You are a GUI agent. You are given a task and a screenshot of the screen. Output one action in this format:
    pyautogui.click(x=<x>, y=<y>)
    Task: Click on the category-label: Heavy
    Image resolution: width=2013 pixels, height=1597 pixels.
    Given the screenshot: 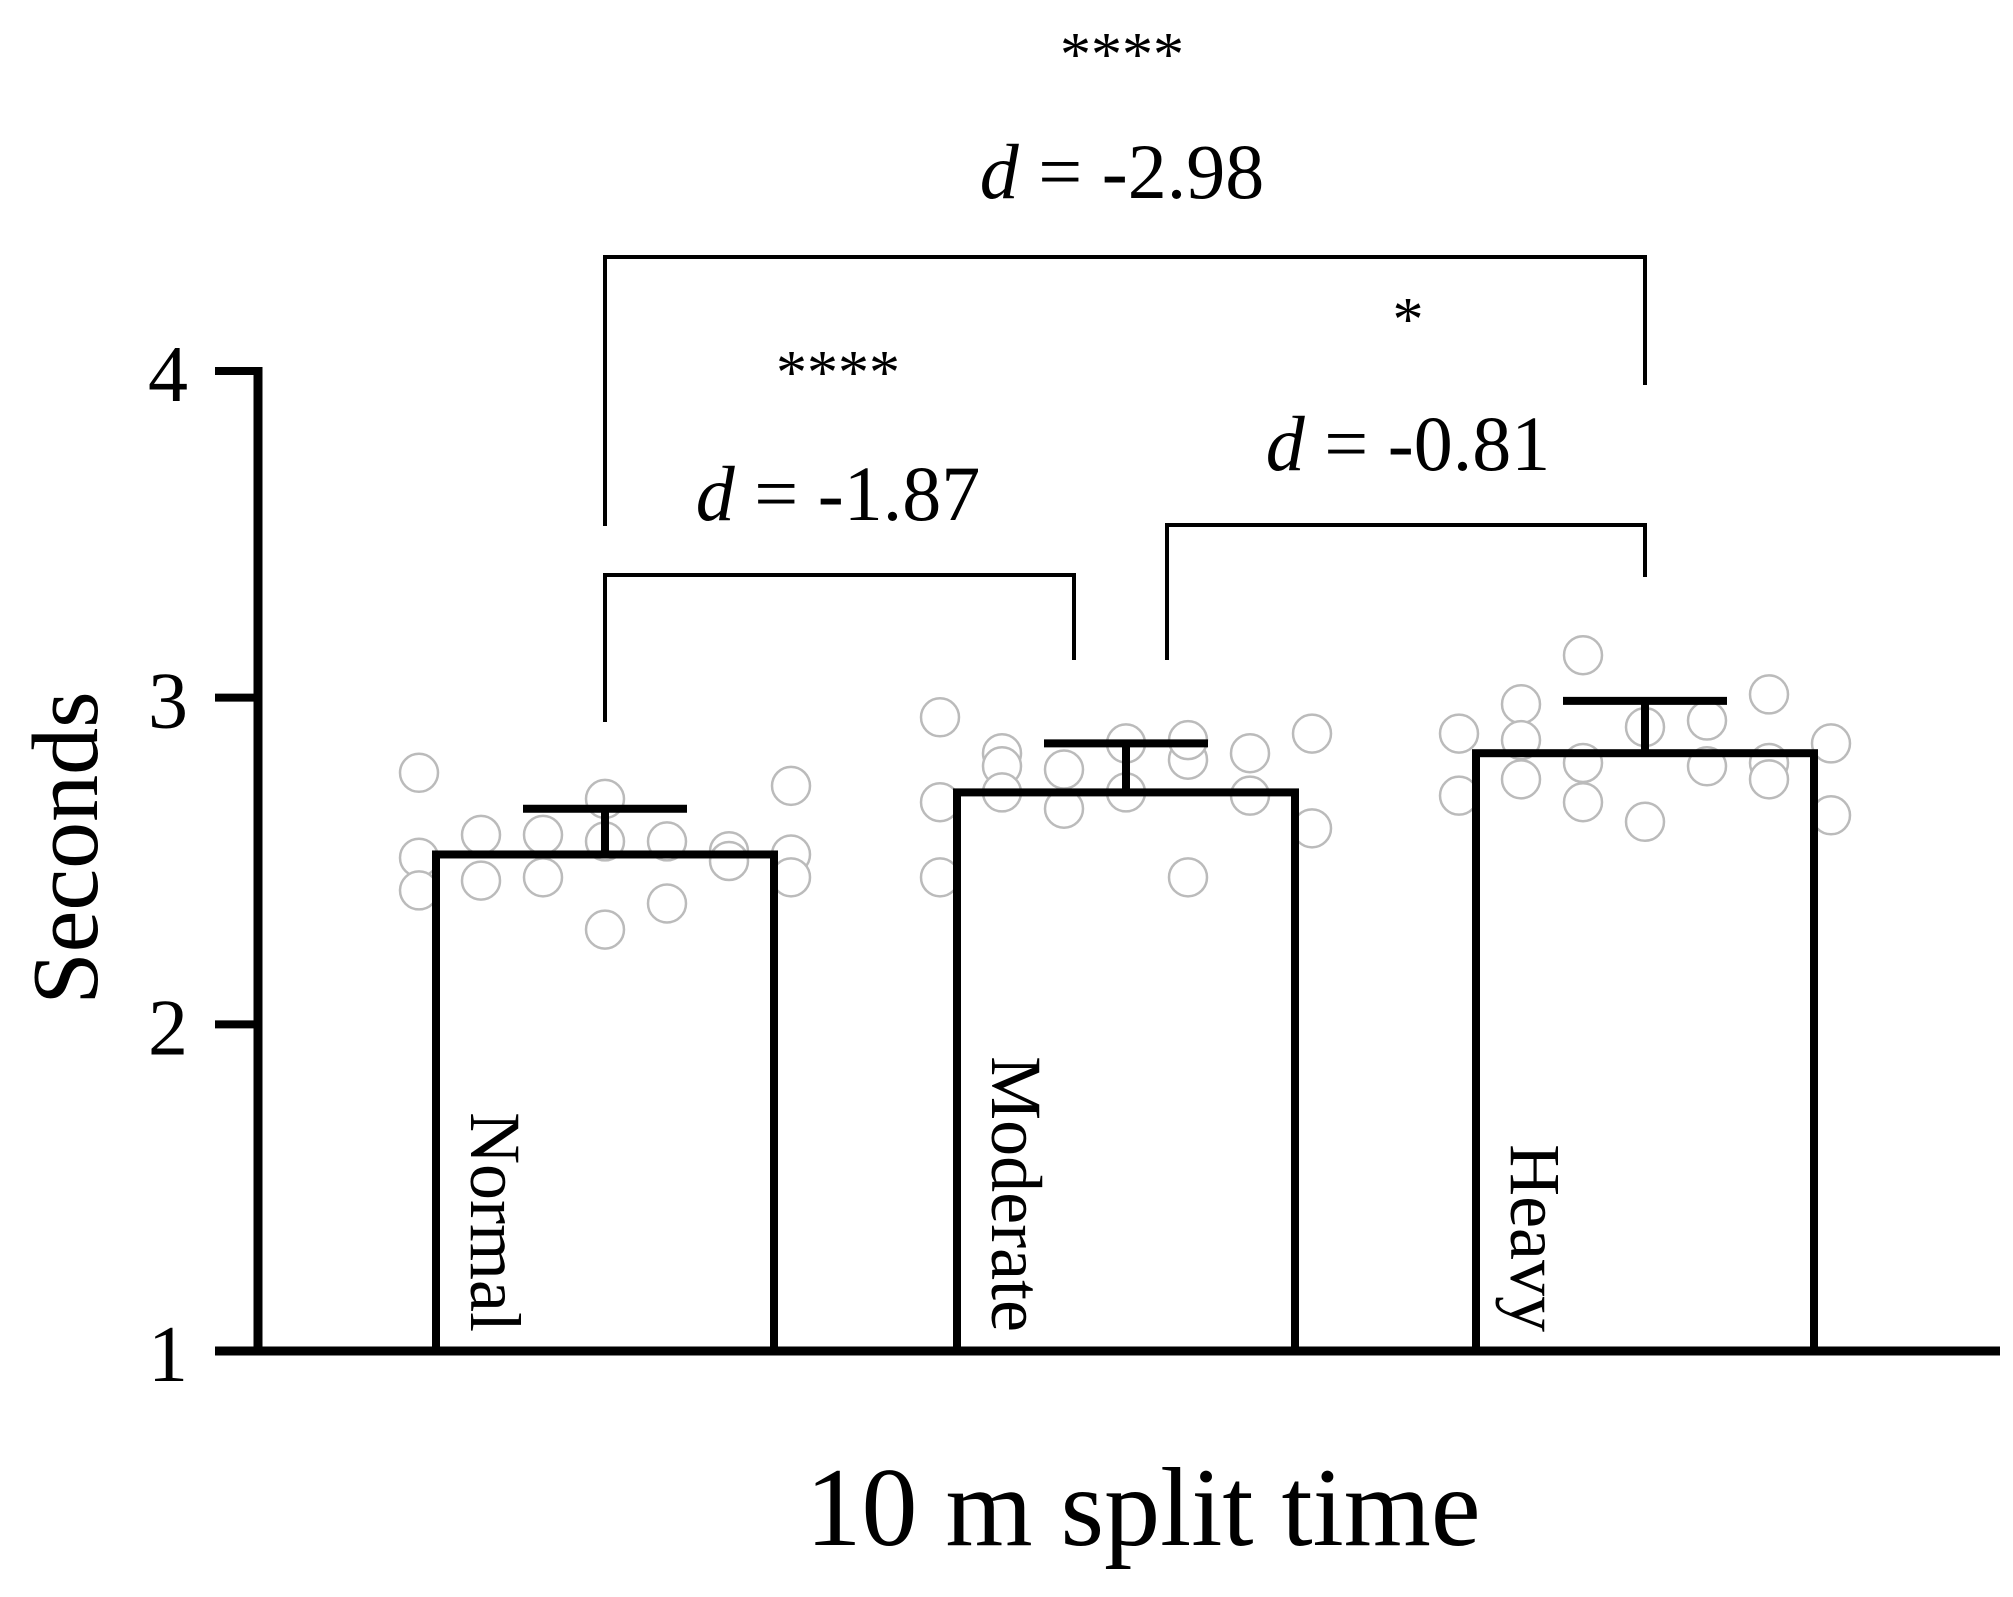 What is the action you would take?
    pyautogui.click(x=1535, y=1238)
    